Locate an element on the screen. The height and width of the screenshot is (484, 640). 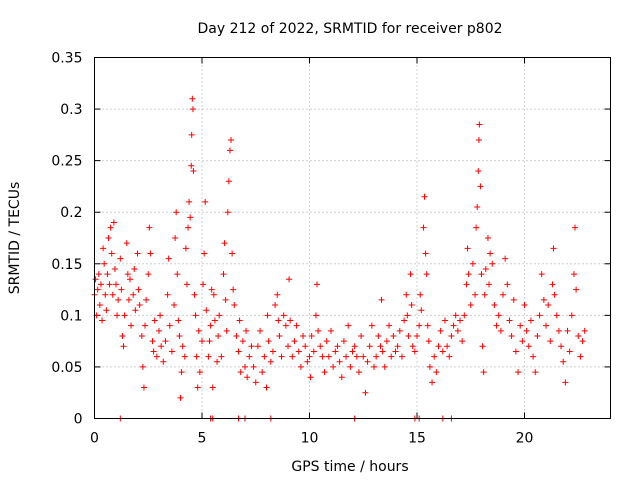
y-tick-label: 0 is located at coordinates (78, 420).